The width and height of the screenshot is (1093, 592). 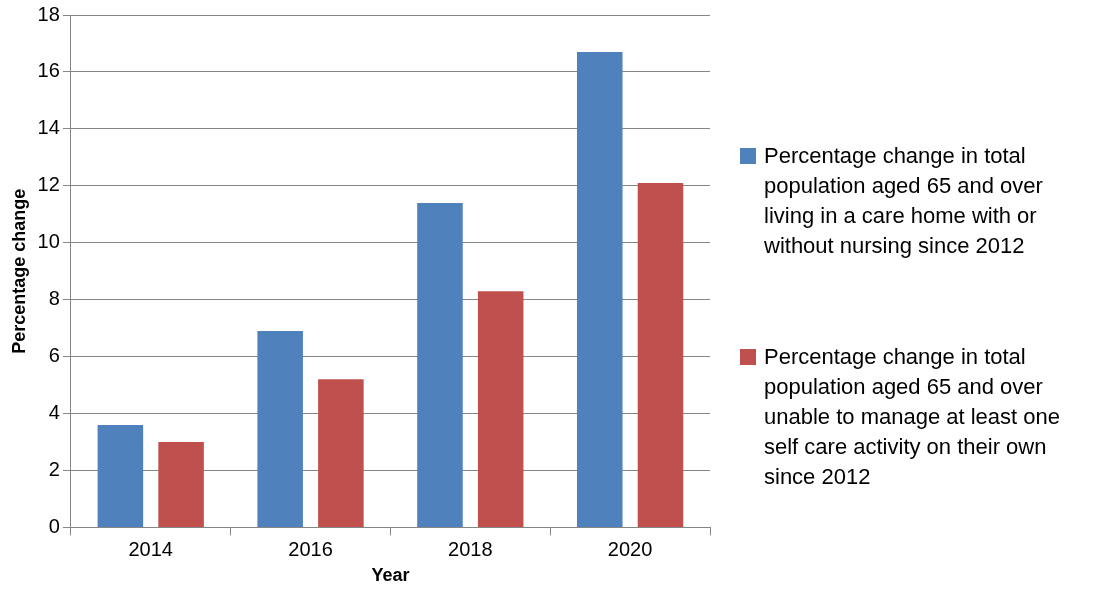 I want to click on y-tick-label: 10, so click(x=48, y=241).